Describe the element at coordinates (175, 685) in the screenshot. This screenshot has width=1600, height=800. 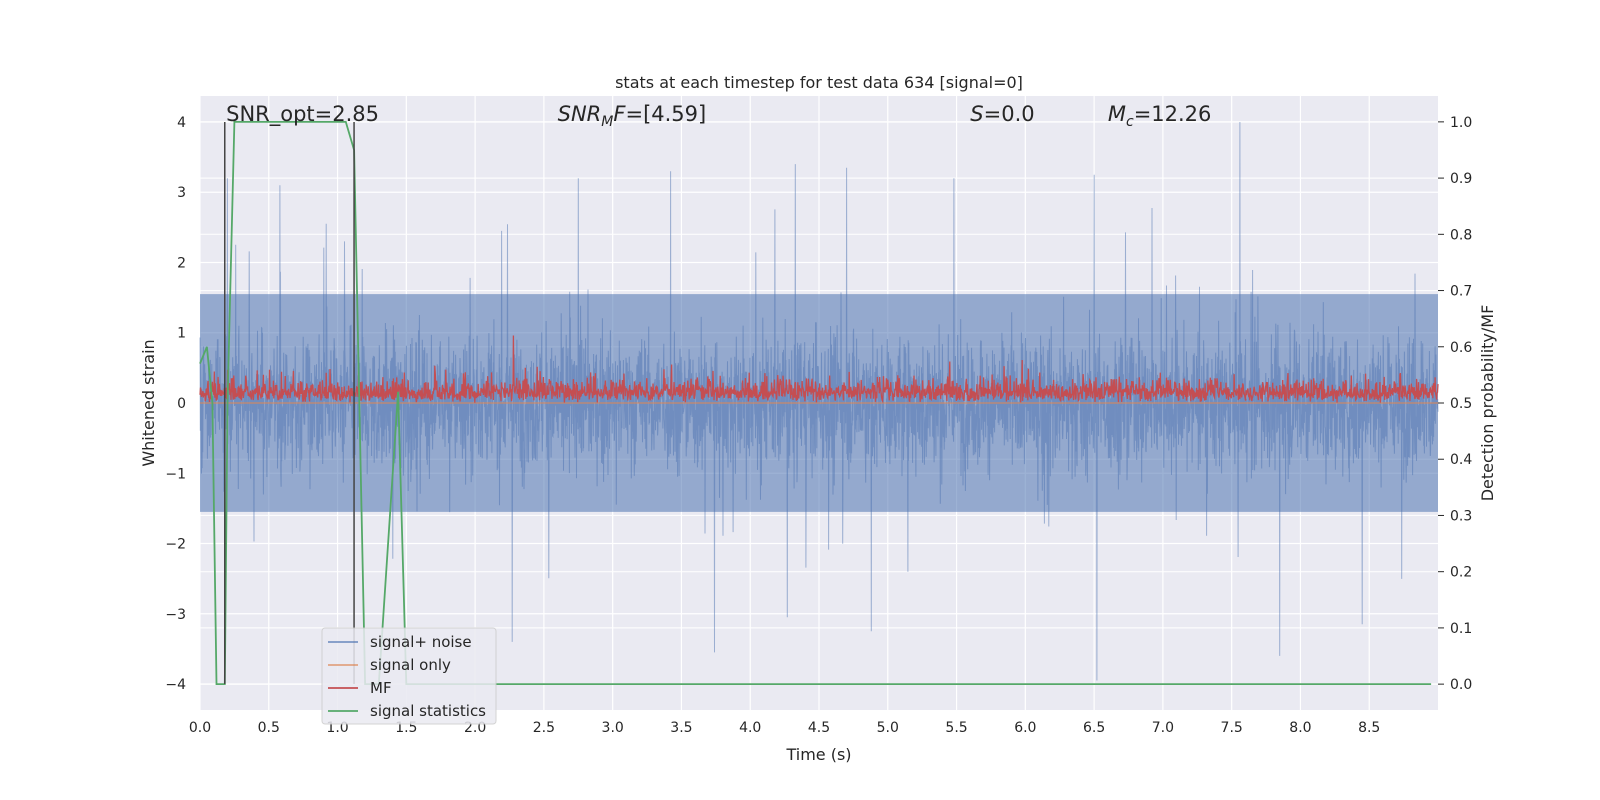
I see `y-tick-label: −4` at that location.